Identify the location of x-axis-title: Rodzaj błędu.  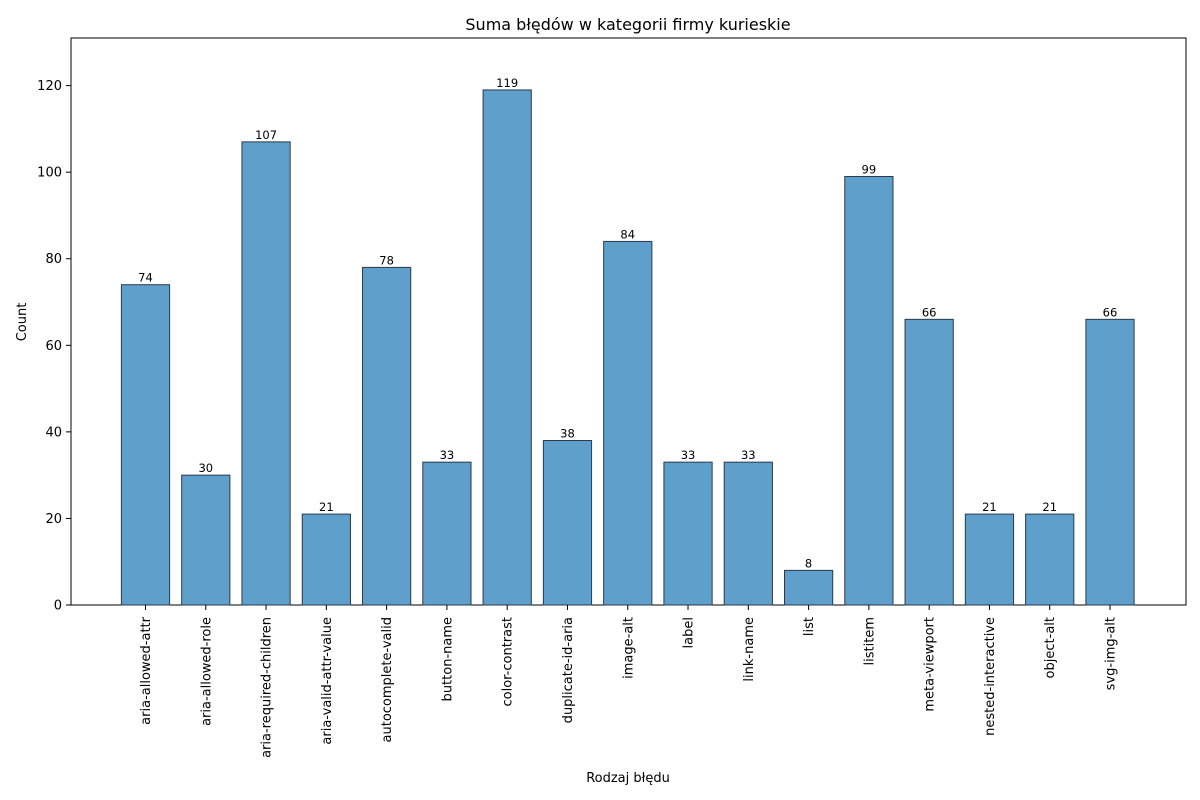
(628, 778).